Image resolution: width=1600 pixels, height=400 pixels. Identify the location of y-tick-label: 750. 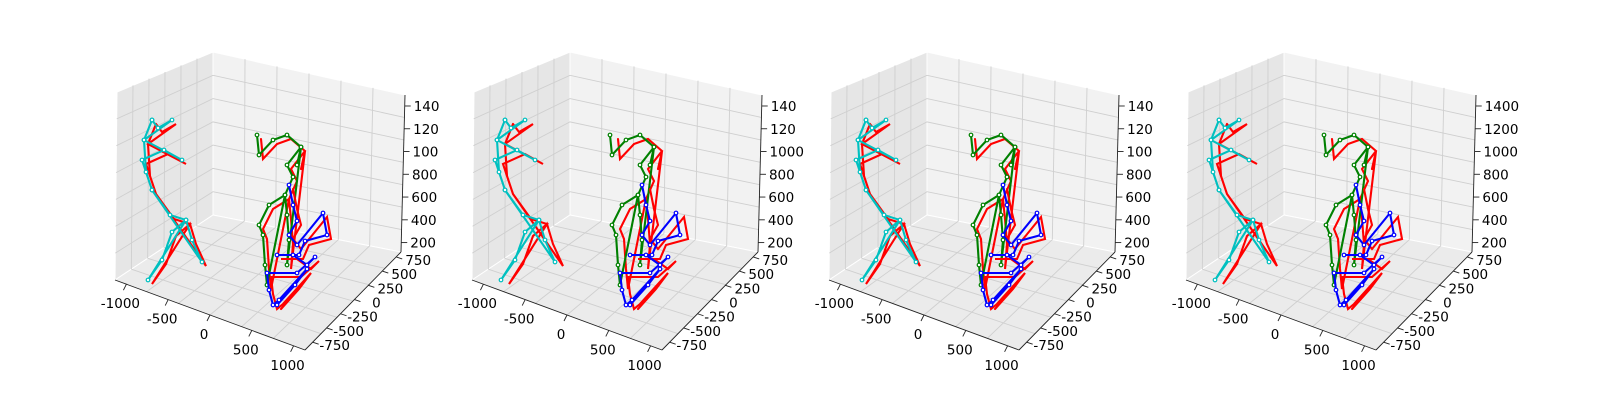
(775, 261).